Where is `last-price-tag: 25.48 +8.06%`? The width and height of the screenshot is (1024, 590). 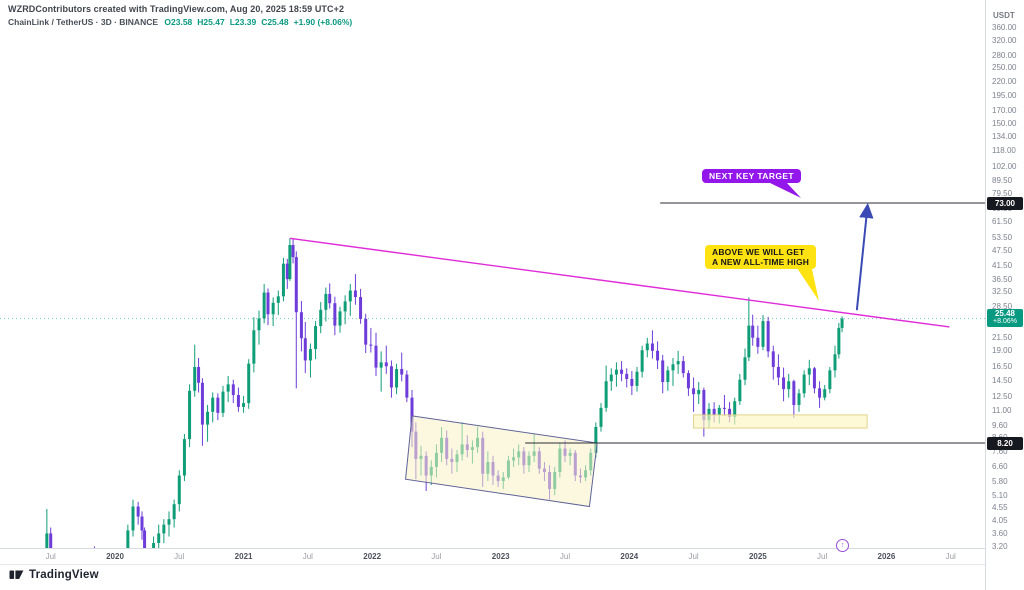 last-price-tag: 25.48 +8.06% is located at coordinates (1005, 318).